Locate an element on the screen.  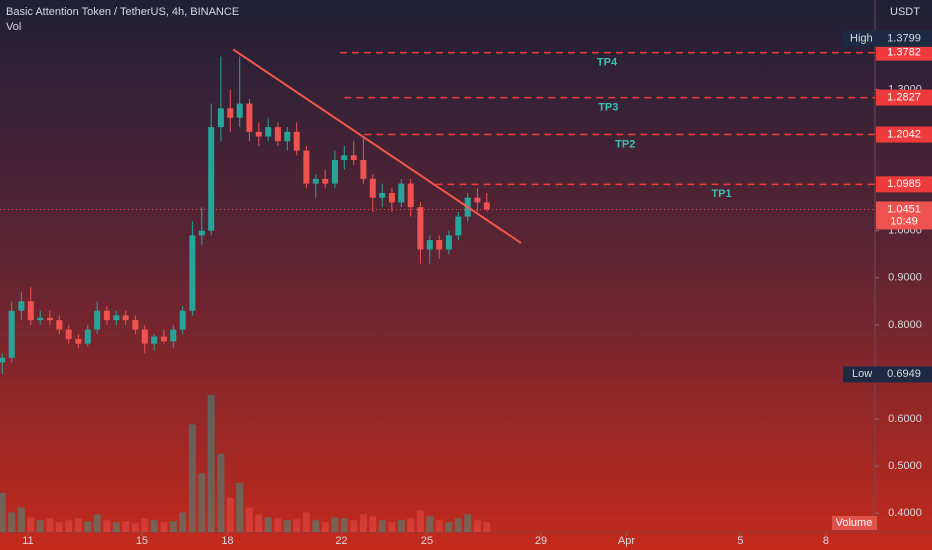
last-price-tag is located at coordinates (904, 215).